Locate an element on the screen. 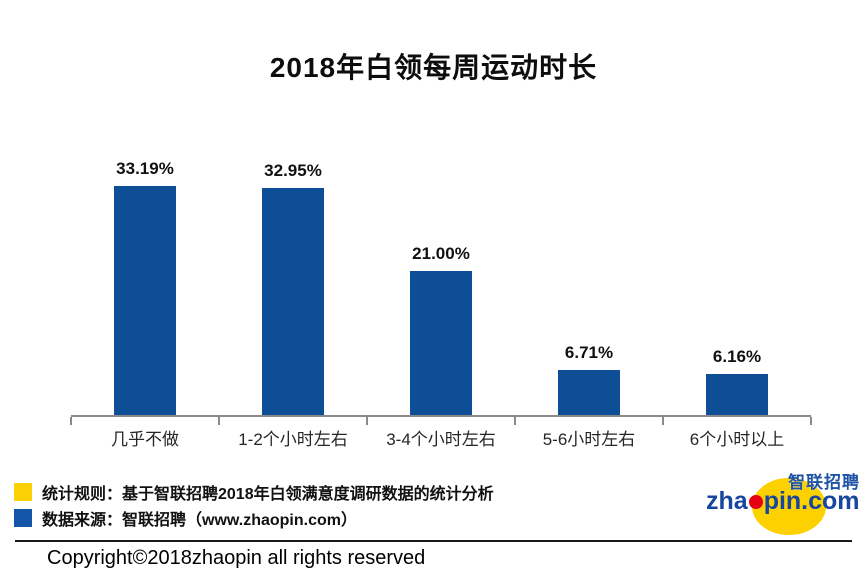  logo-domain-suffix: pin.com is located at coordinates (811, 501).